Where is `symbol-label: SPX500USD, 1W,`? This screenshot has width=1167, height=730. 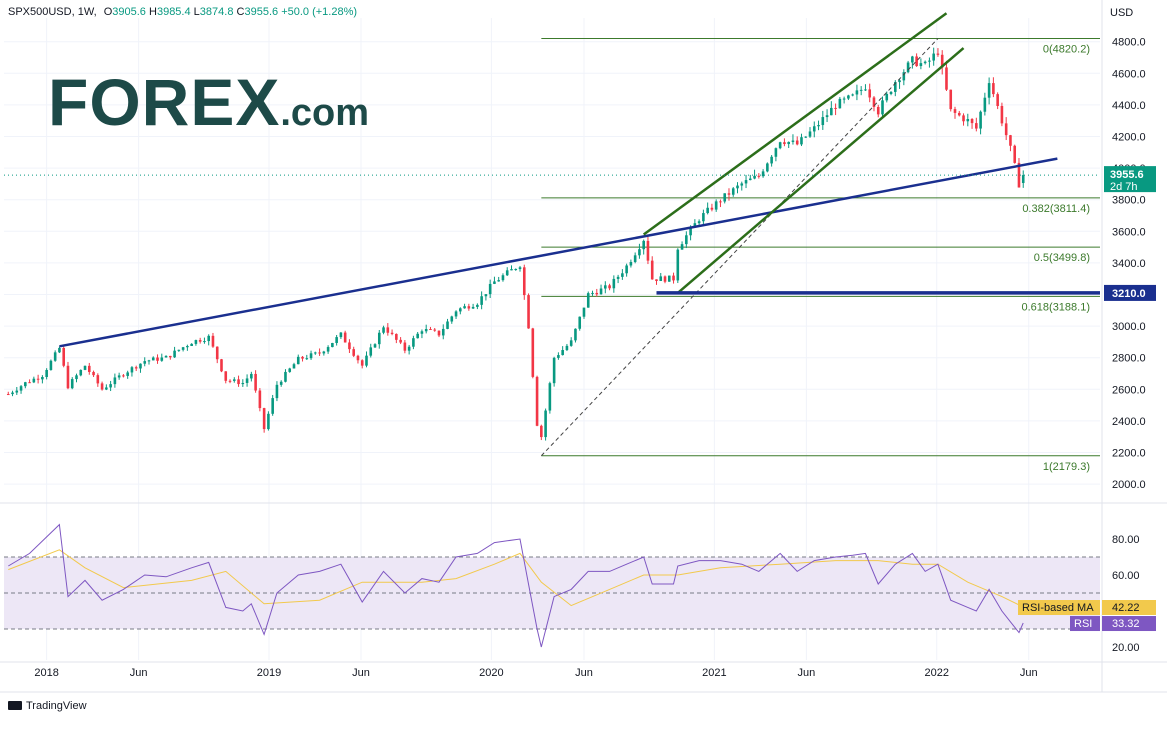
symbol-label: SPX500USD, 1W, is located at coordinates (52, 12).